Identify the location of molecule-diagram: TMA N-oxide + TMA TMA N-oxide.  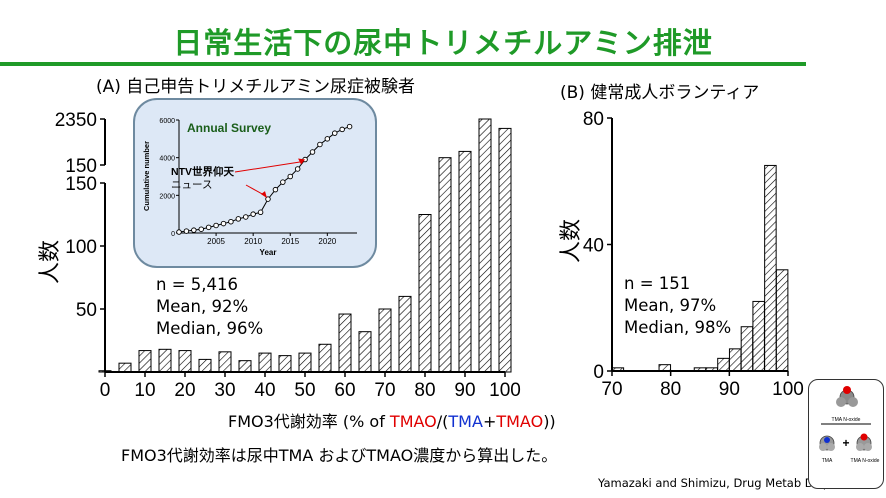
(846, 434).